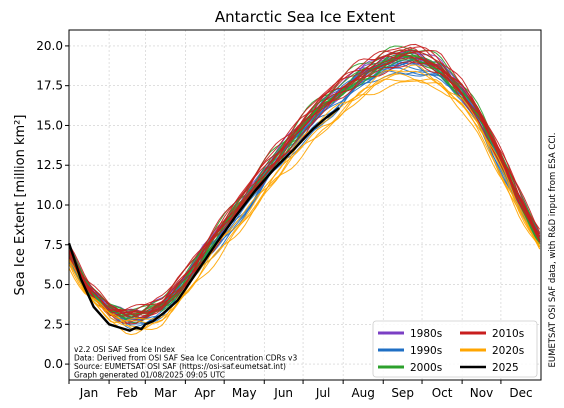  What do you see at coordinates (244, 393) in the screenshot?
I see `x-tick-label: May` at bounding box center [244, 393].